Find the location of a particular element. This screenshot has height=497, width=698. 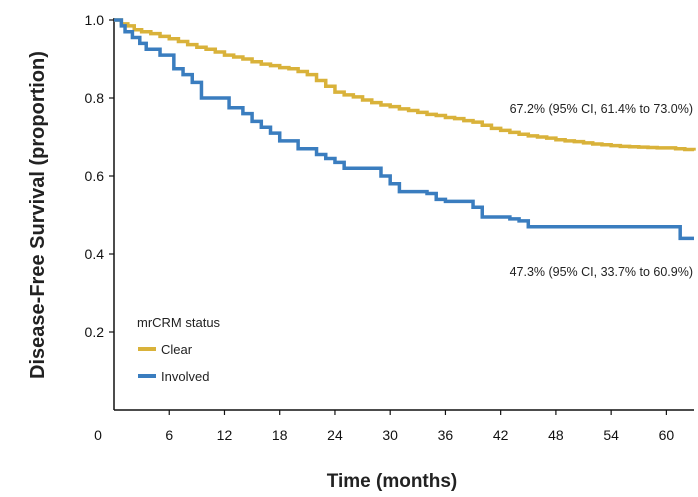

x-tick-label: 54 is located at coordinates (611, 435).